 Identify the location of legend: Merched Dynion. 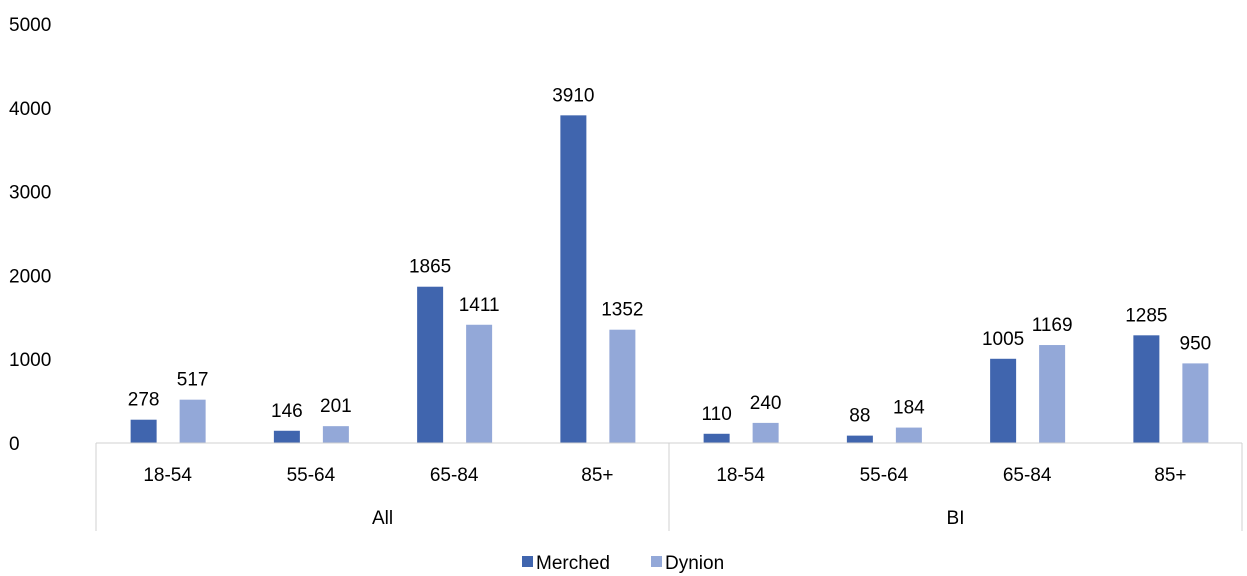
(623, 563).